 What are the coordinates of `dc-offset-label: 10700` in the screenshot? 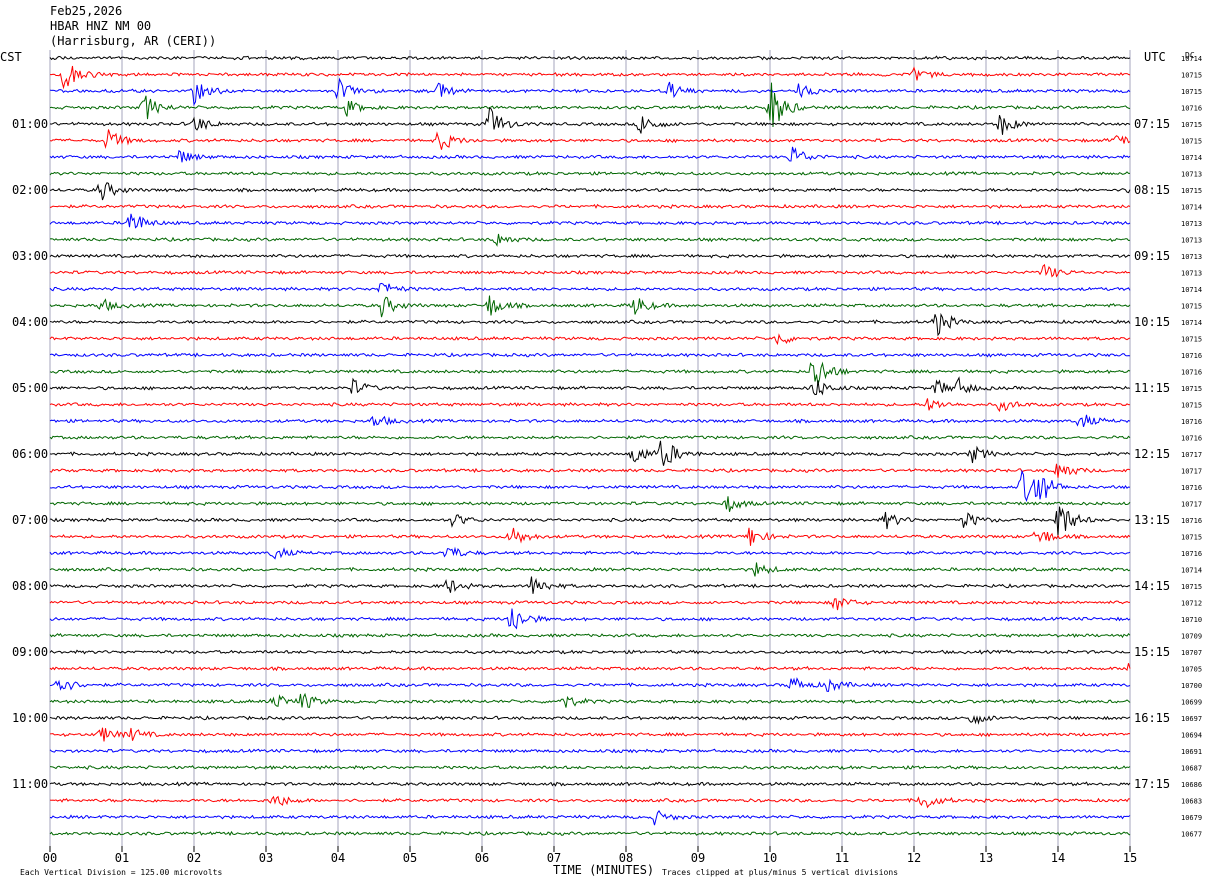 It's located at (1191, 686).